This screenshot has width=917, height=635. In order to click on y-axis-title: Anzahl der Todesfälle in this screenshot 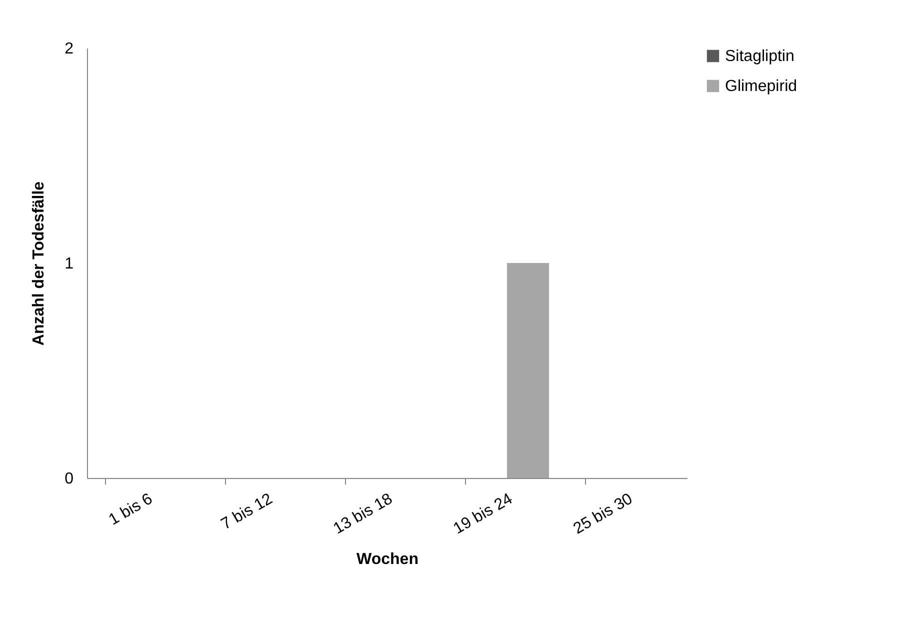, I will do `click(39, 263)`.